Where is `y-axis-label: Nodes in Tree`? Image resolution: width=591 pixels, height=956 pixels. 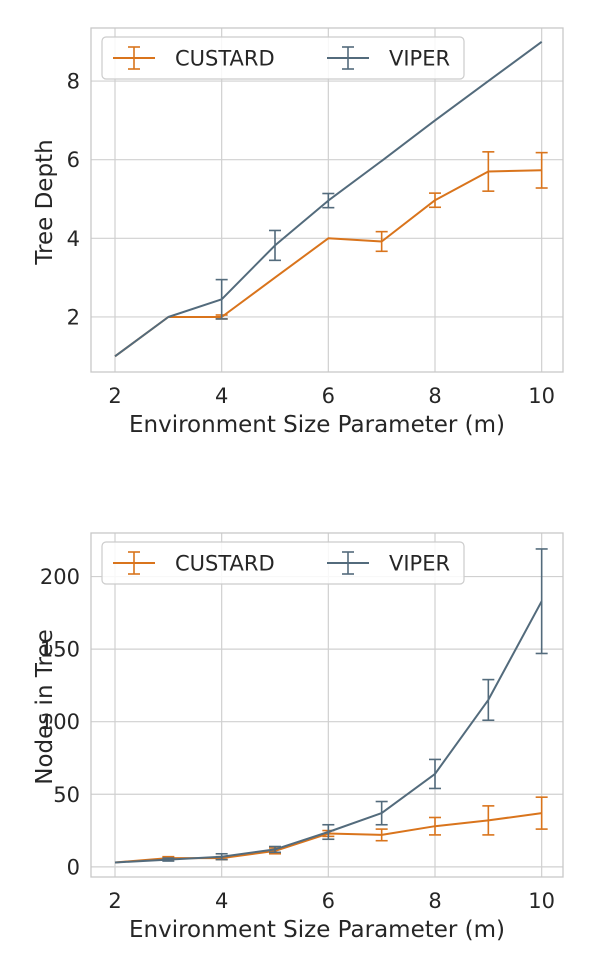 y-axis-label: Nodes in Tree is located at coordinates (45, 707).